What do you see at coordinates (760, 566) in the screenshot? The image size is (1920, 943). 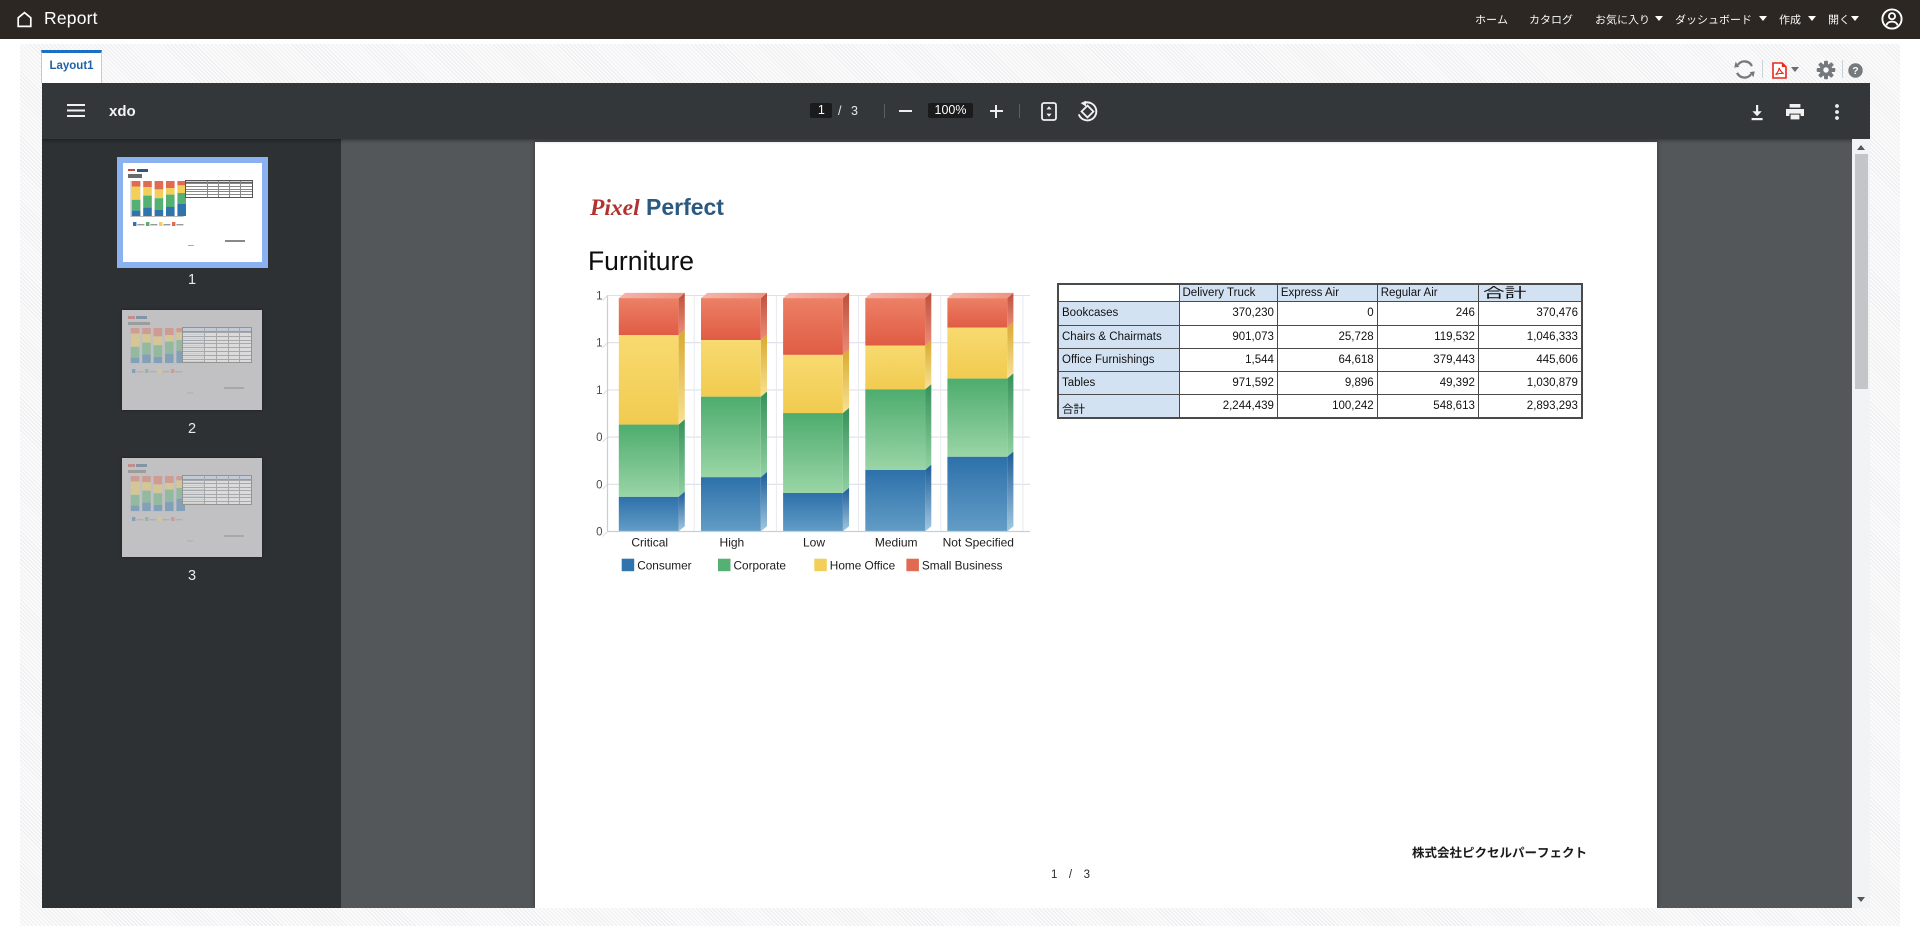 I see `svg-text: Corporate` at bounding box center [760, 566].